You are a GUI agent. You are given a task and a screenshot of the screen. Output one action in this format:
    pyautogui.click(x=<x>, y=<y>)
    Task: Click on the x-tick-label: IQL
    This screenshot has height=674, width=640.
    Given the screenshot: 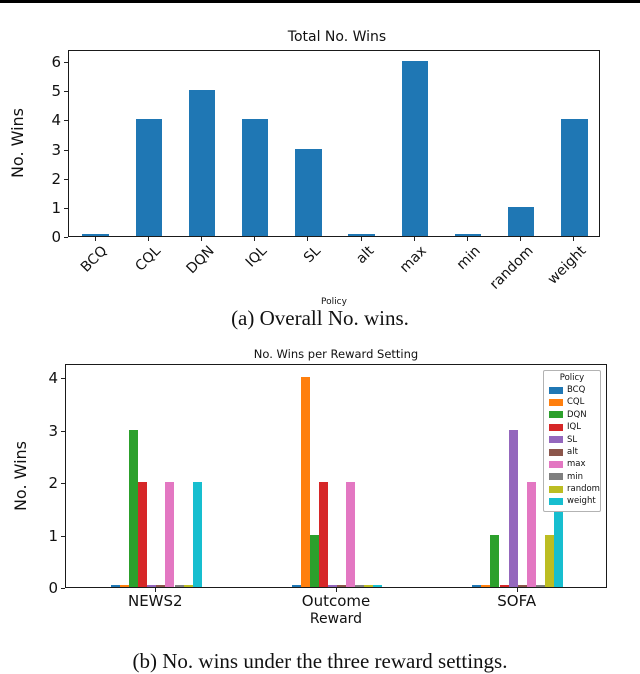 What is the action you would take?
    pyautogui.click(x=256, y=257)
    